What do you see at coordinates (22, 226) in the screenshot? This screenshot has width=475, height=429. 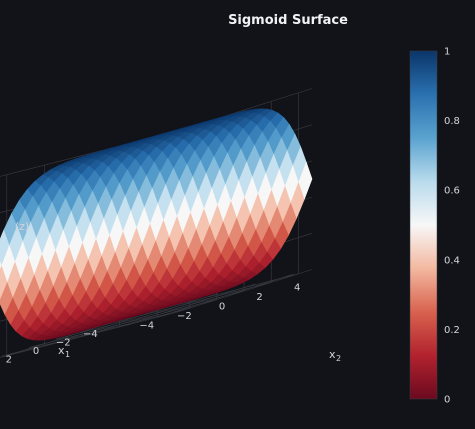 I see `z-axis-label: (z)` at bounding box center [22, 226].